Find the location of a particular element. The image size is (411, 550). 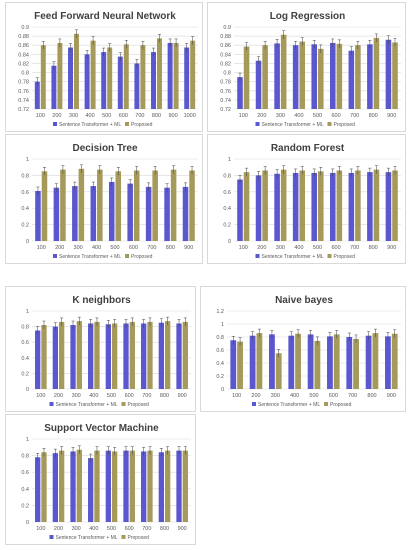

legend-swatch-proposed is located at coordinates (123, 537).